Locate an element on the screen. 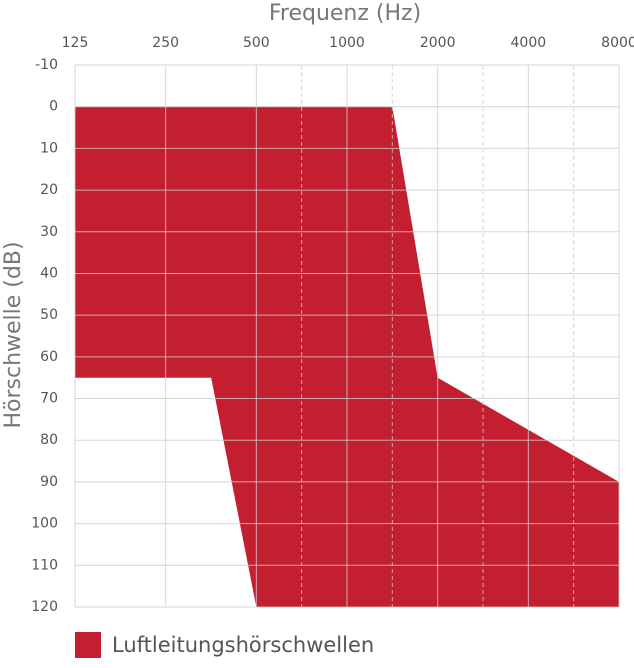 The image size is (634, 668). y-tick-label: 120 is located at coordinates (44, 607).